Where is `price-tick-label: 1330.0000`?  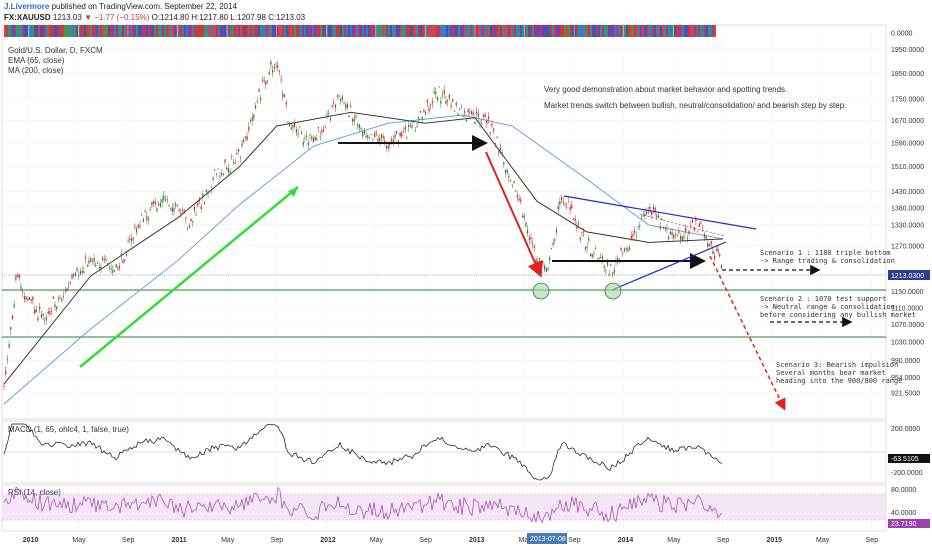 price-tick-label: 1330.0000 is located at coordinates (907, 225).